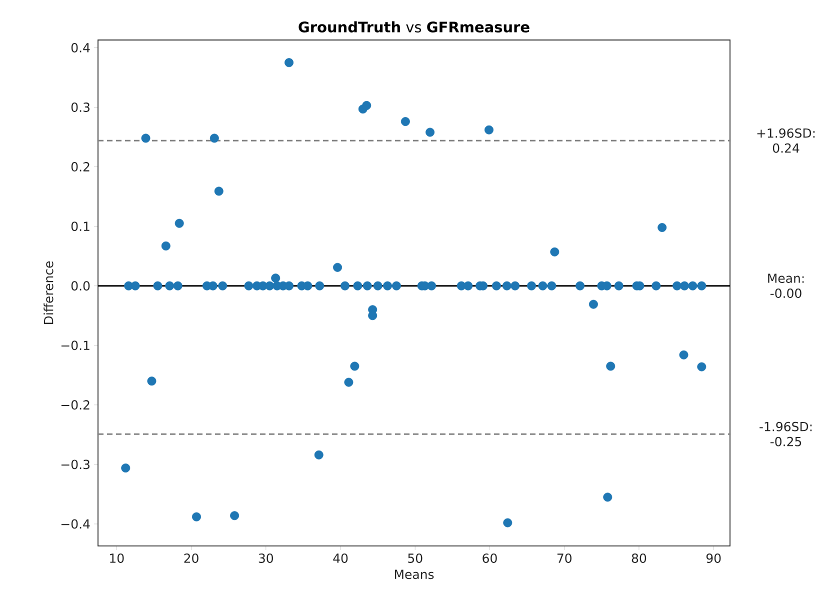 The width and height of the screenshot is (830, 605). Describe the element at coordinates (80, 286) in the screenshot. I see `y-tick-label: 0.0` at that location.